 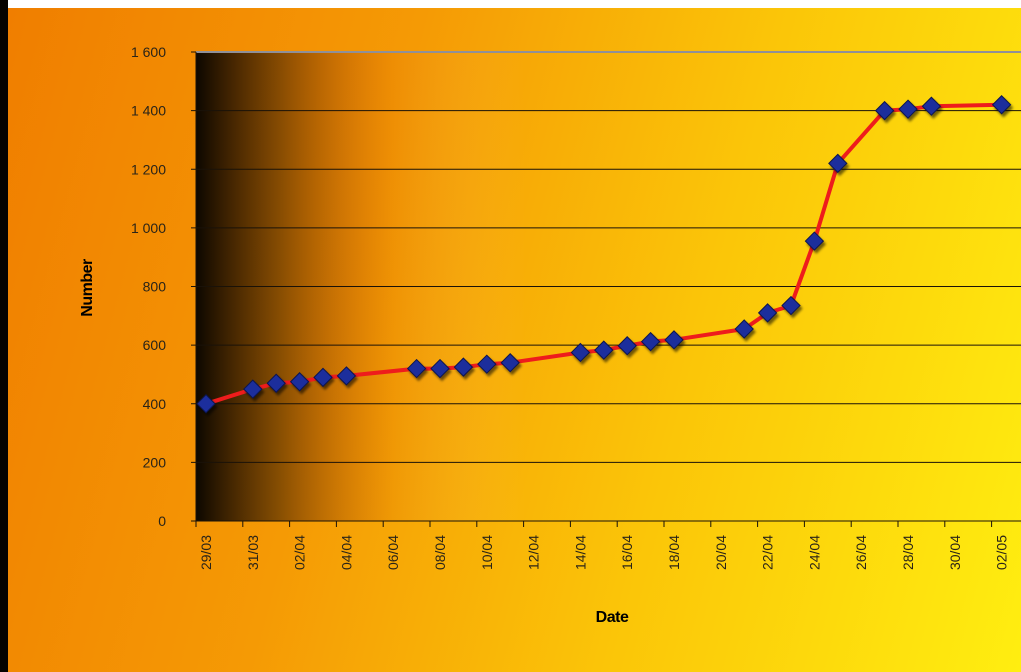 What do you see at coordinates (580, 552) in the screenshot?
I see `x-tick-label: 14/04` at bounding box center [580, 552].